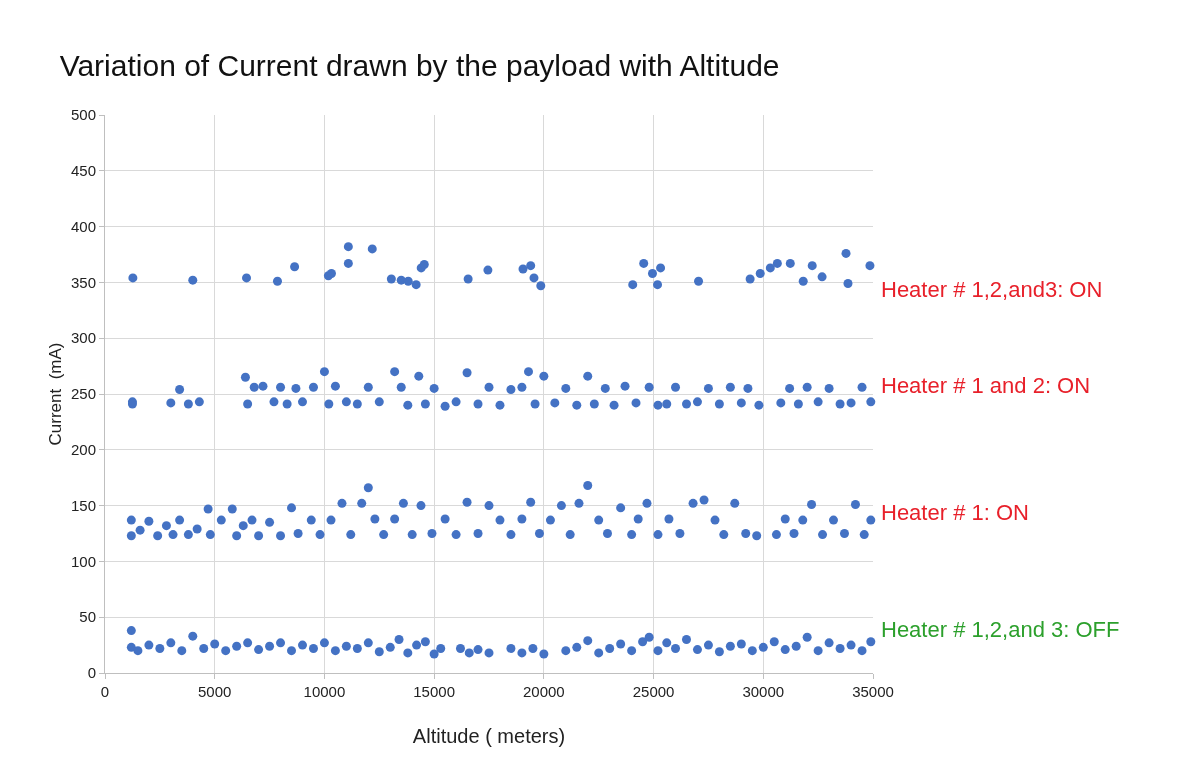 The height and width of the screenshot is (783, 1193). Describe the element at coordinates (83, 338) in the screenshot. I see `y-tick-label: 300` at that location.